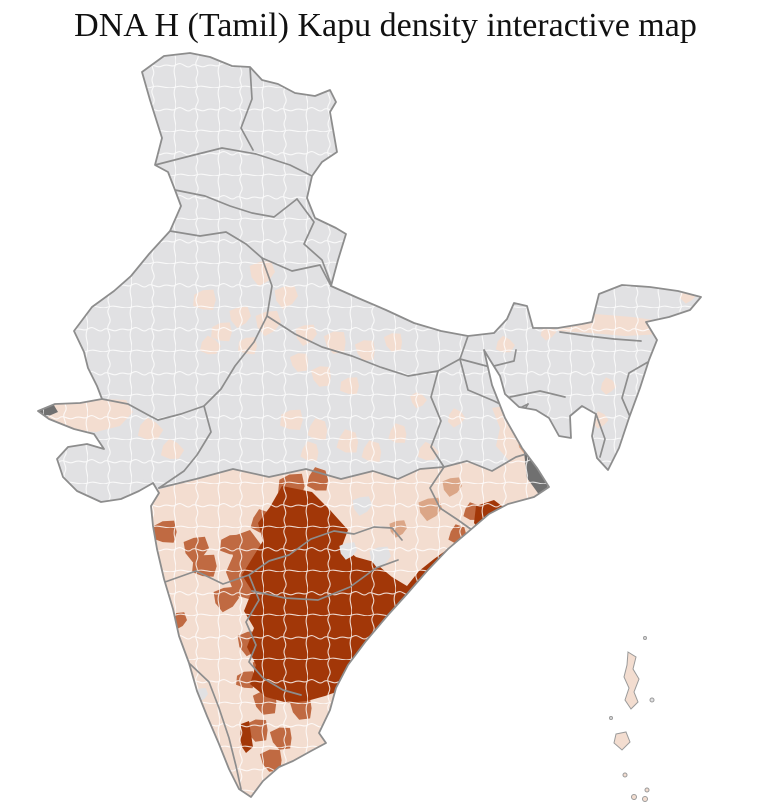 The image size is (771, 811). What do you see at coordinates (622, 741) in the screenshot?
I see `region-little-andaman` at bounding box center [622, 741].